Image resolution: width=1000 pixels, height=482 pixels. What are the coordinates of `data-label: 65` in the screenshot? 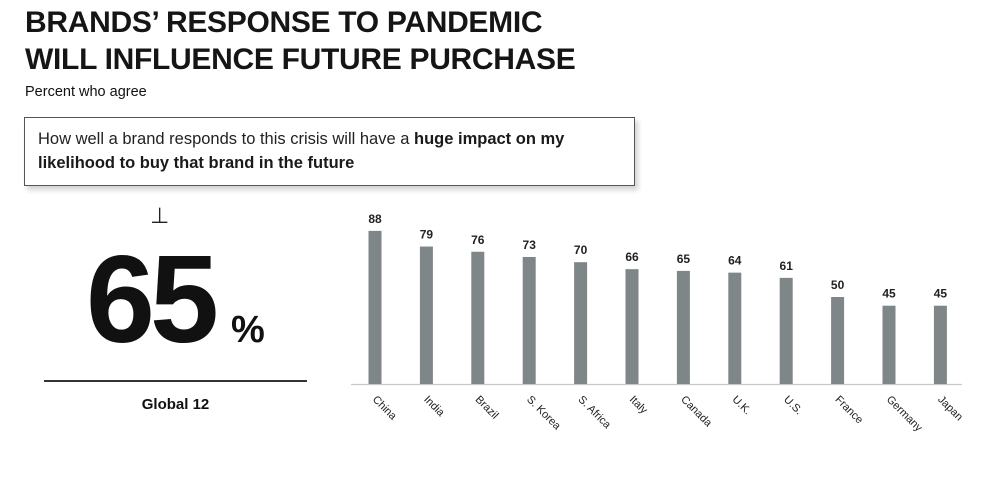 It's located at (684, 259).